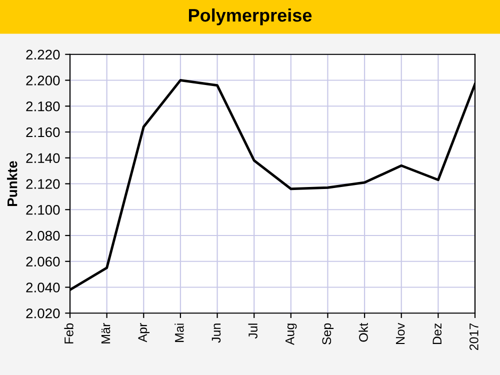 The image size is (500, 375). I want to click on x-tick-label: Sep, so click(328, 334).